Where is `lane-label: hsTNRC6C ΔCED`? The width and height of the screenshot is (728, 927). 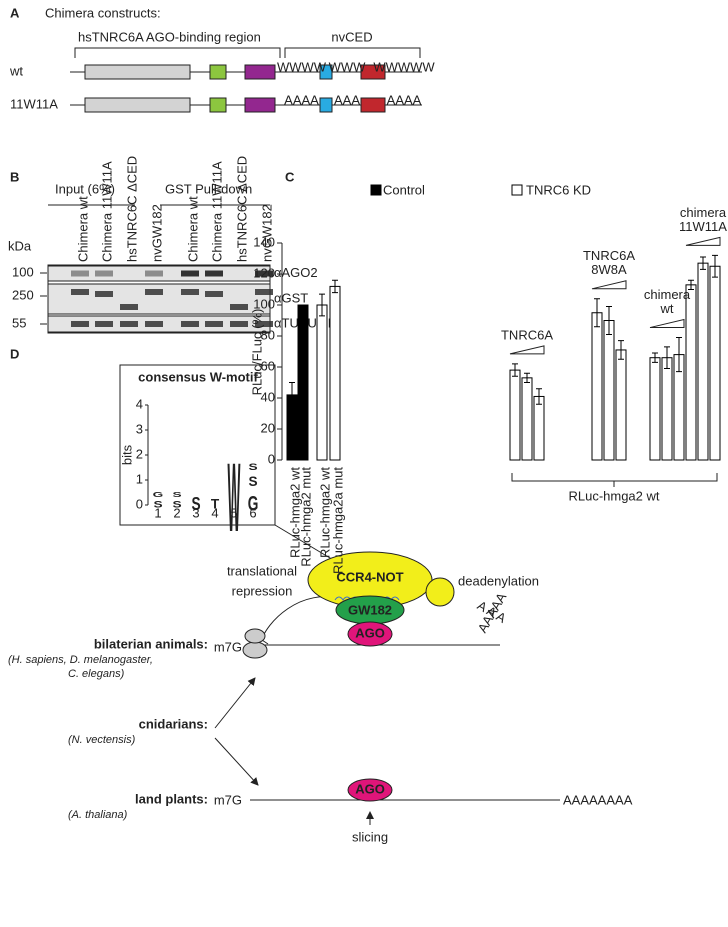
lane-label: hsTNRC6C ΔCED is located at coordinates (131, 209).